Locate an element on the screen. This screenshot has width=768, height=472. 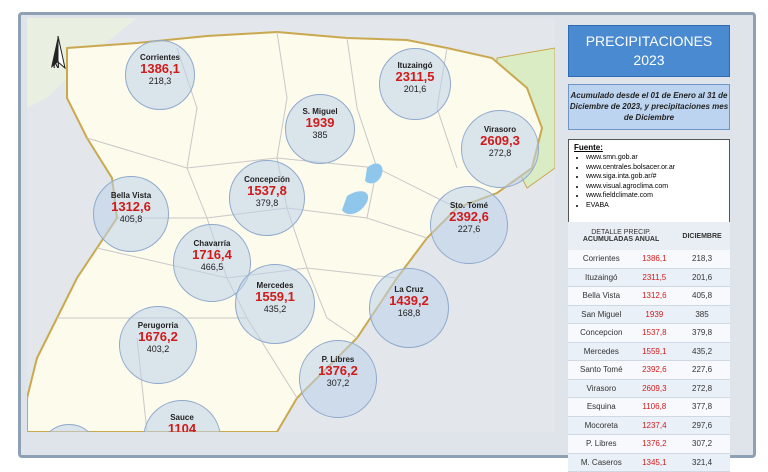
table-row: Bella Vista 1312,6 405,8 is located at coordinates (649, 296).